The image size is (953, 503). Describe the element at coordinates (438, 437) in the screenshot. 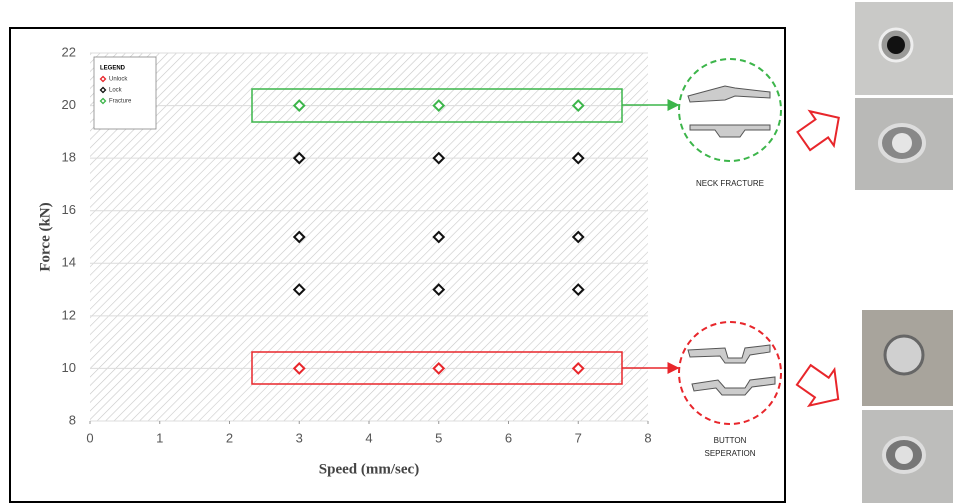

I see `x-tick-label: 5` at that location.